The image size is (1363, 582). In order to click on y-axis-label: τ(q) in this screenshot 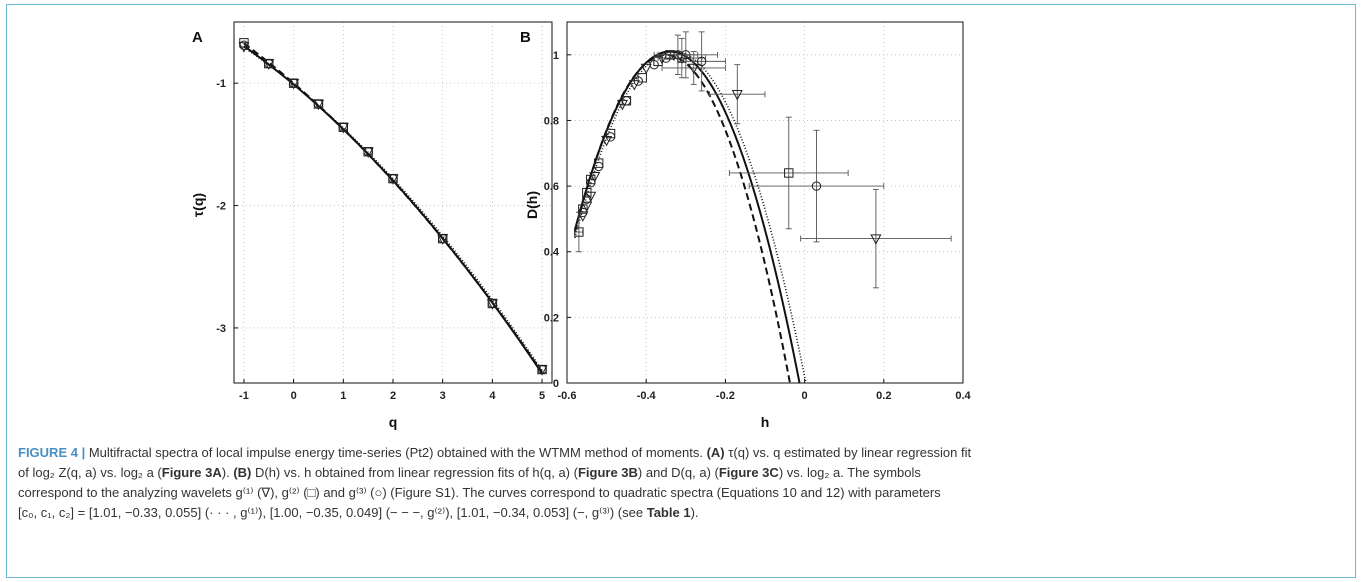, I will do `click(198, 205)`.